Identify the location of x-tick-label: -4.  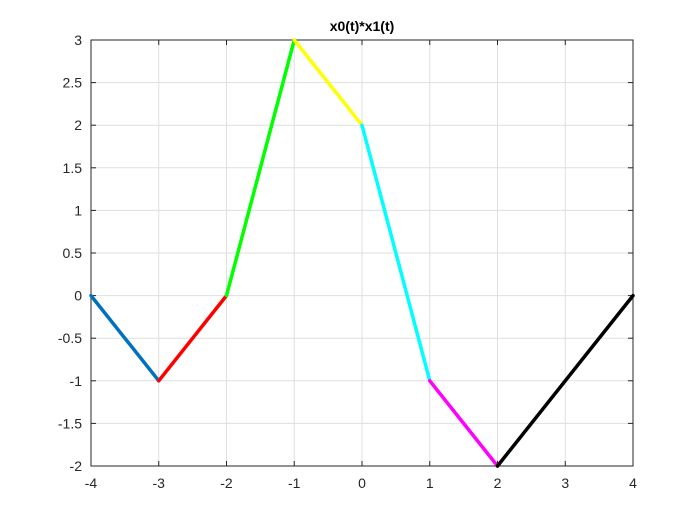
(91, 483).